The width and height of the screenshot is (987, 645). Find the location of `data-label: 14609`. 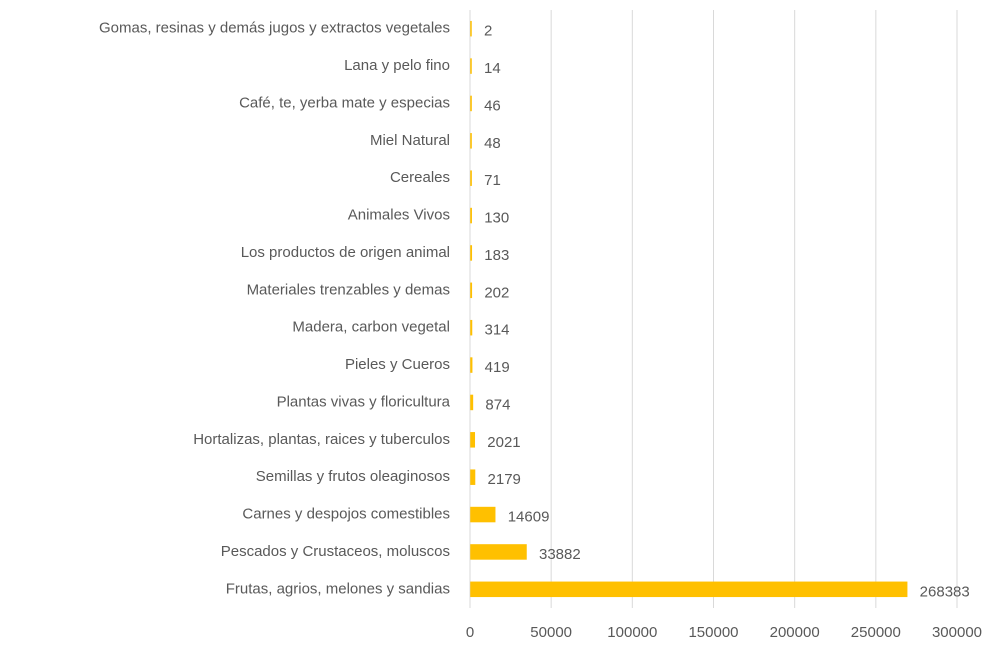

data-label: 14609 is located at coordinates (529, 517).